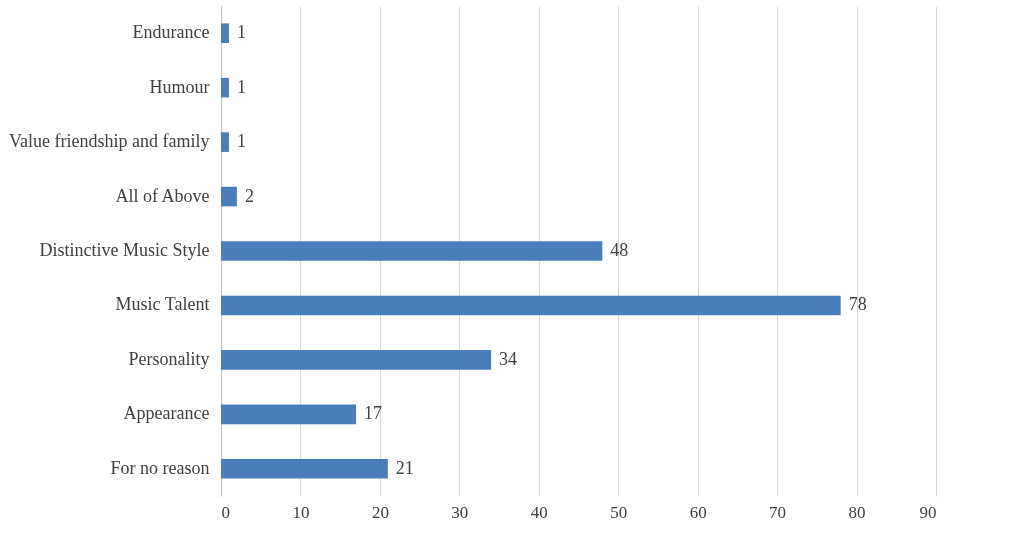  What do you see at coordinates (109, 141) in the screenshot?
I see `y-tick-label: Value friendship and family` at bounding box center [109, 141].